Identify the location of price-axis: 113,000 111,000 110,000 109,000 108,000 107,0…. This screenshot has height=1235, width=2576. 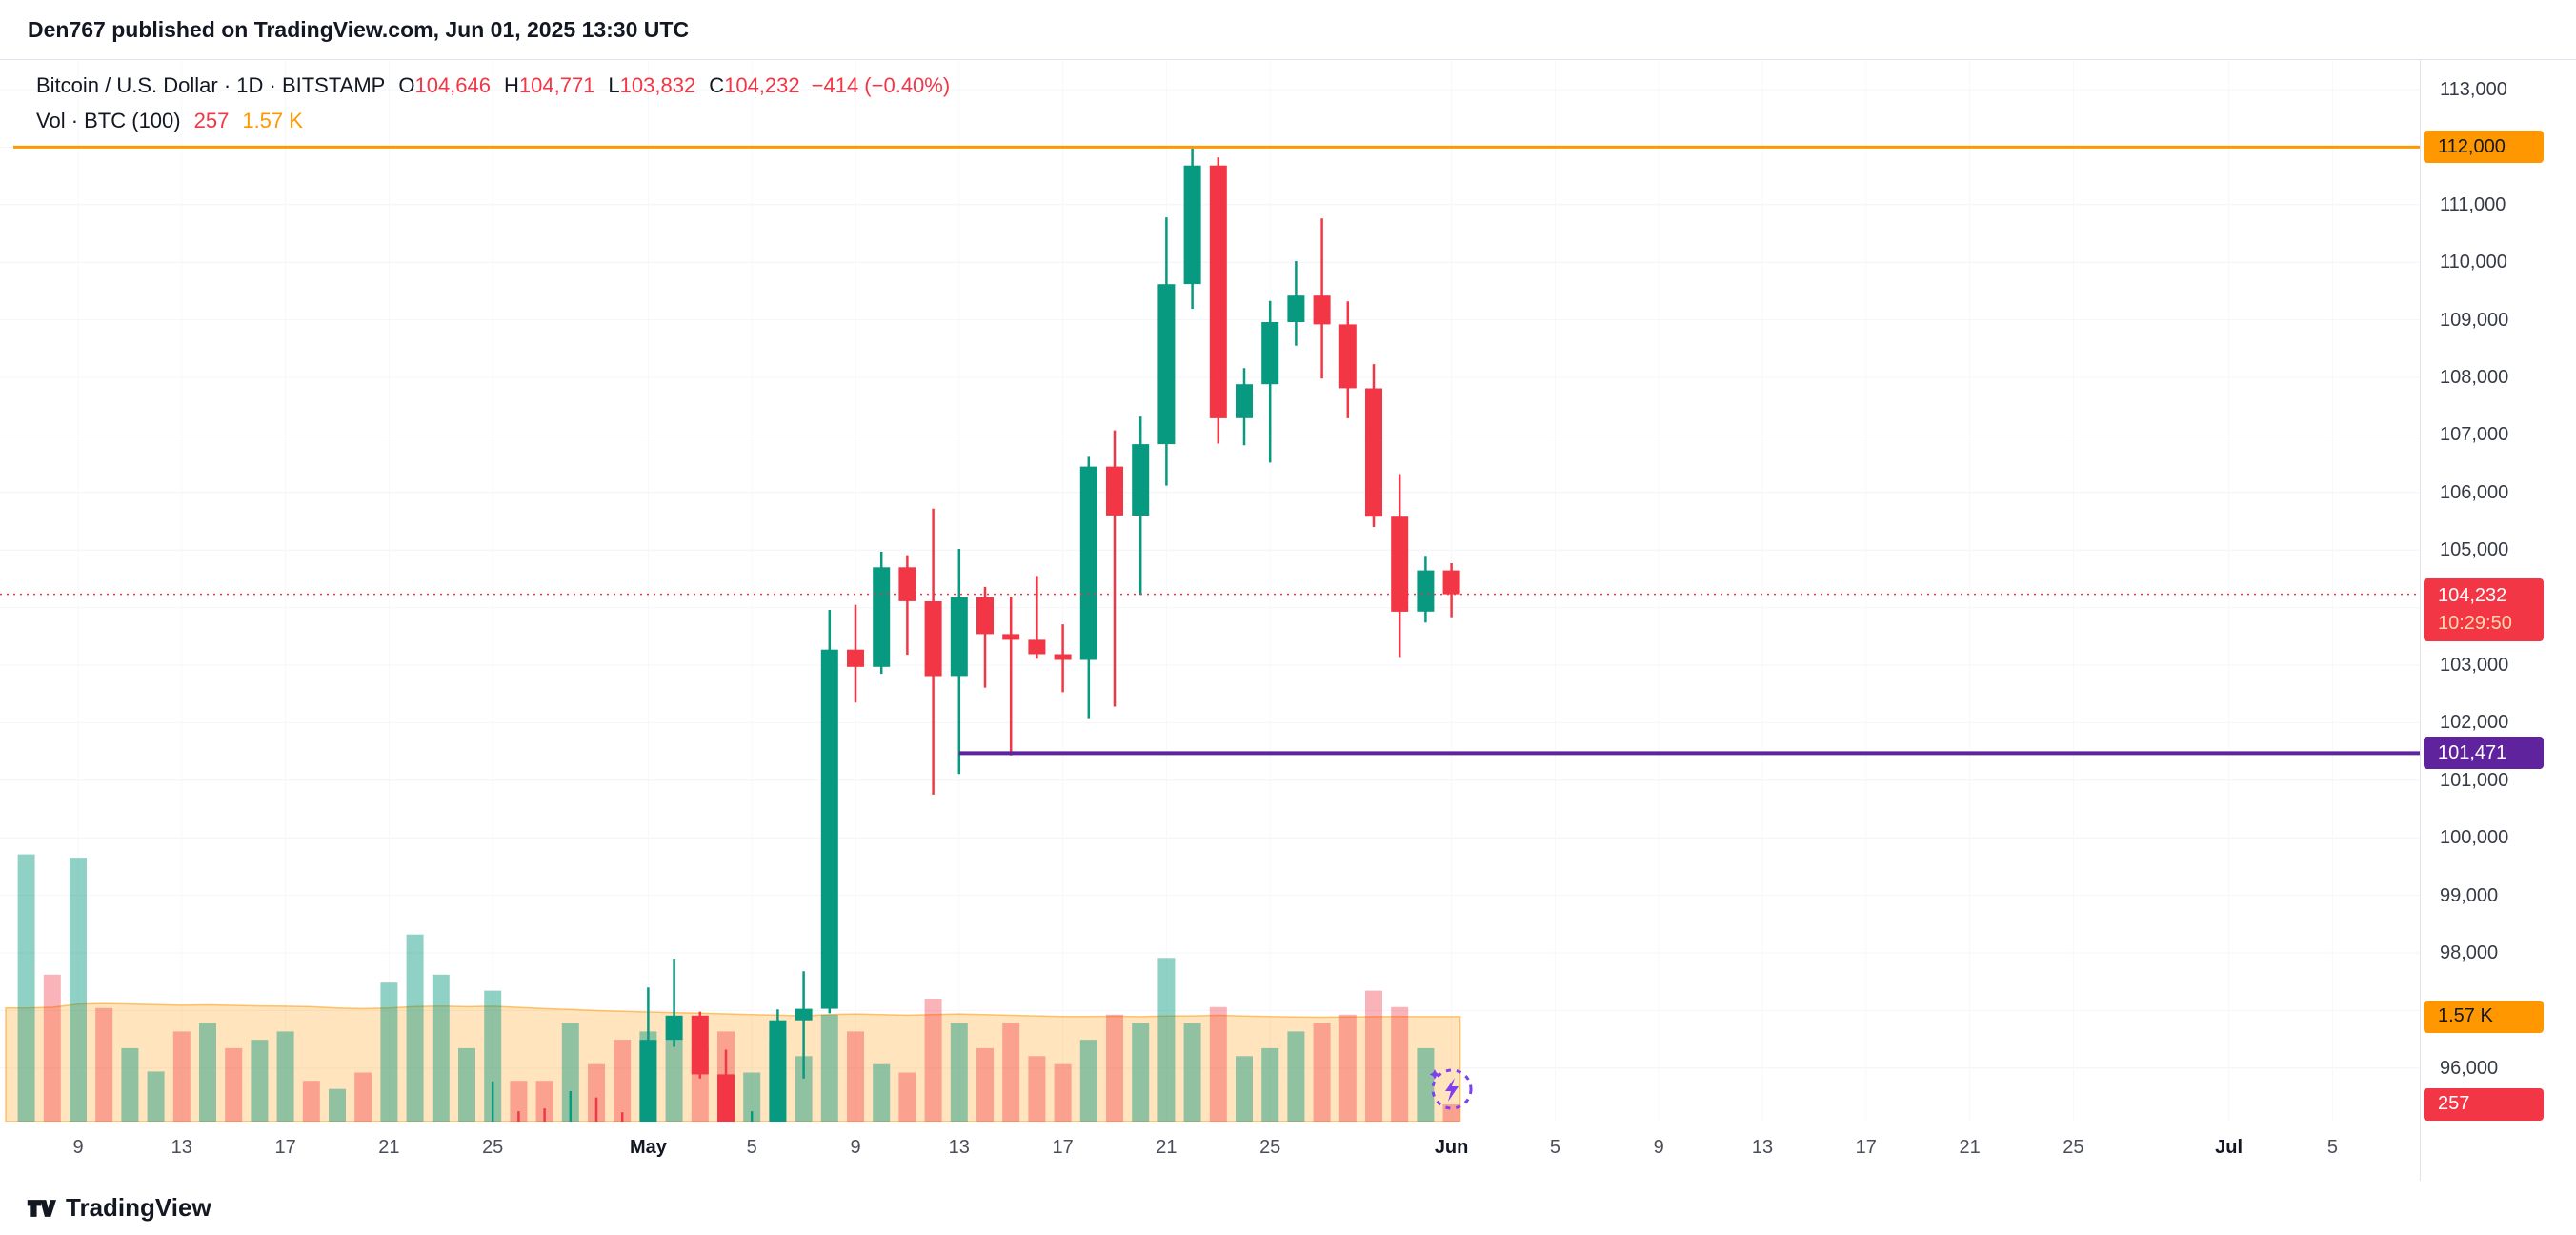
(2498, 620).